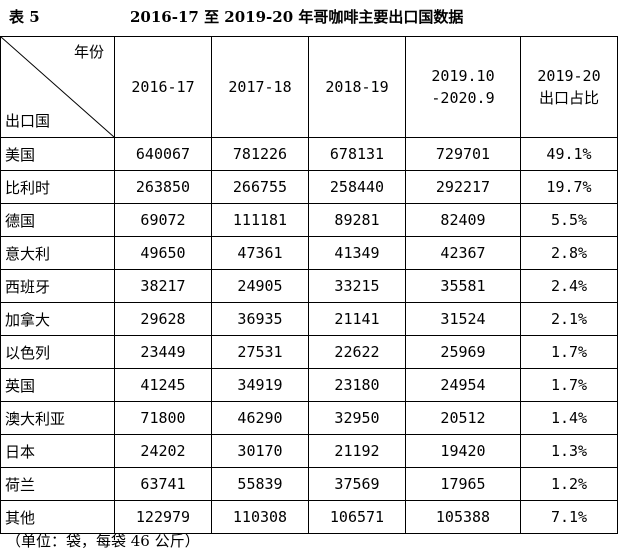 Image resolution: width=618 pixels, height=558 pixels. Describe the element at coordinates (57, 154) in the screenshot. I see `country-cell: 美国` at that location.